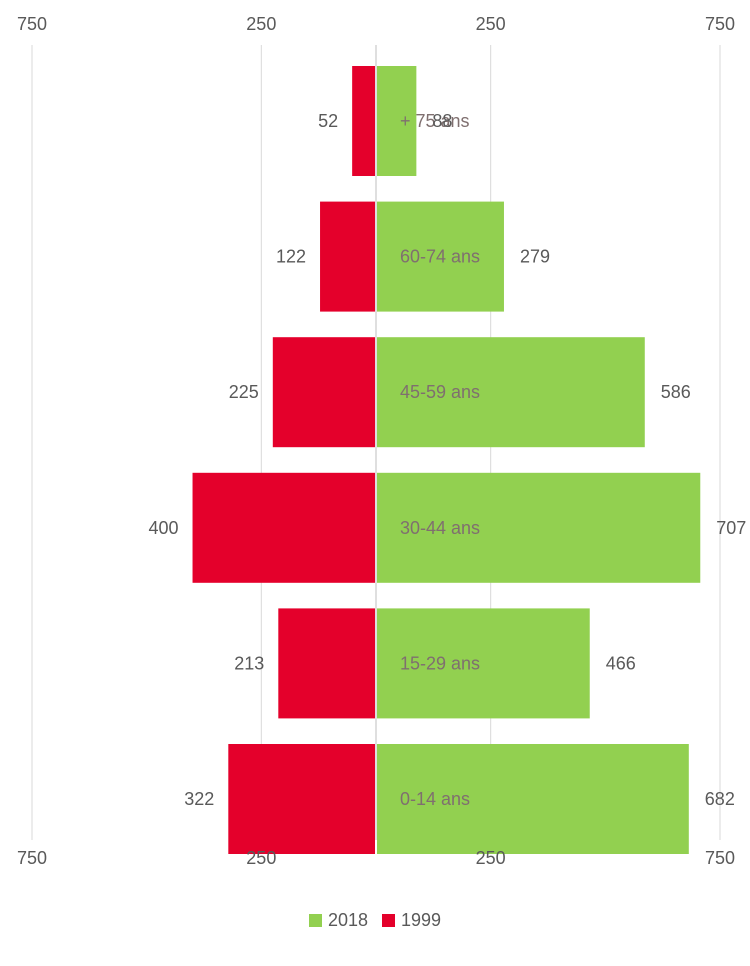 This screenshot has width=750, height=966. Describe the element at coordinates (720, 799) in the screenshot. I see `data-label-2018: 682` at that location.